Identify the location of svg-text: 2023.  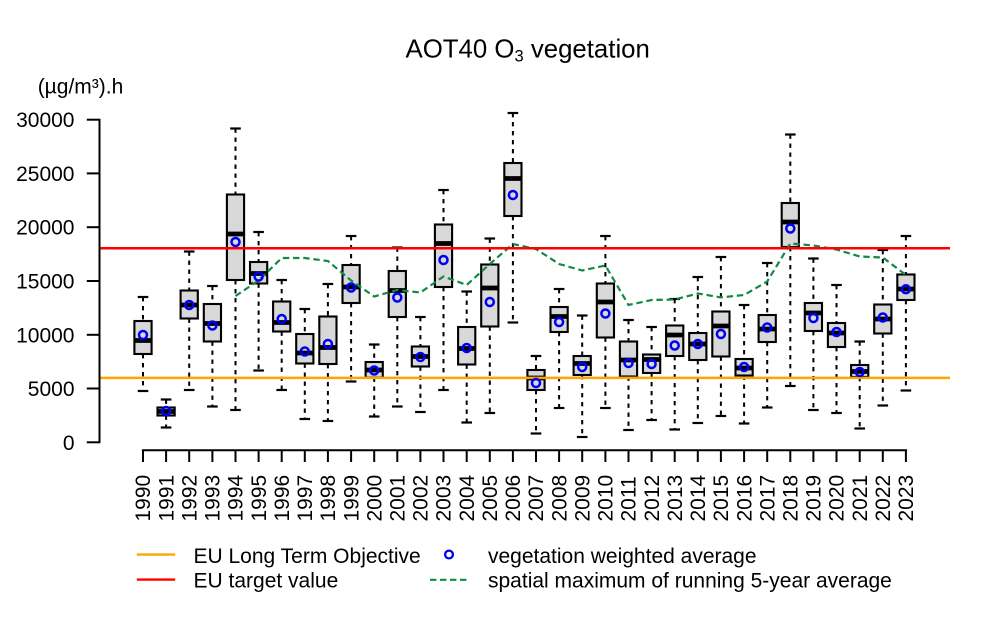
(906, 498).